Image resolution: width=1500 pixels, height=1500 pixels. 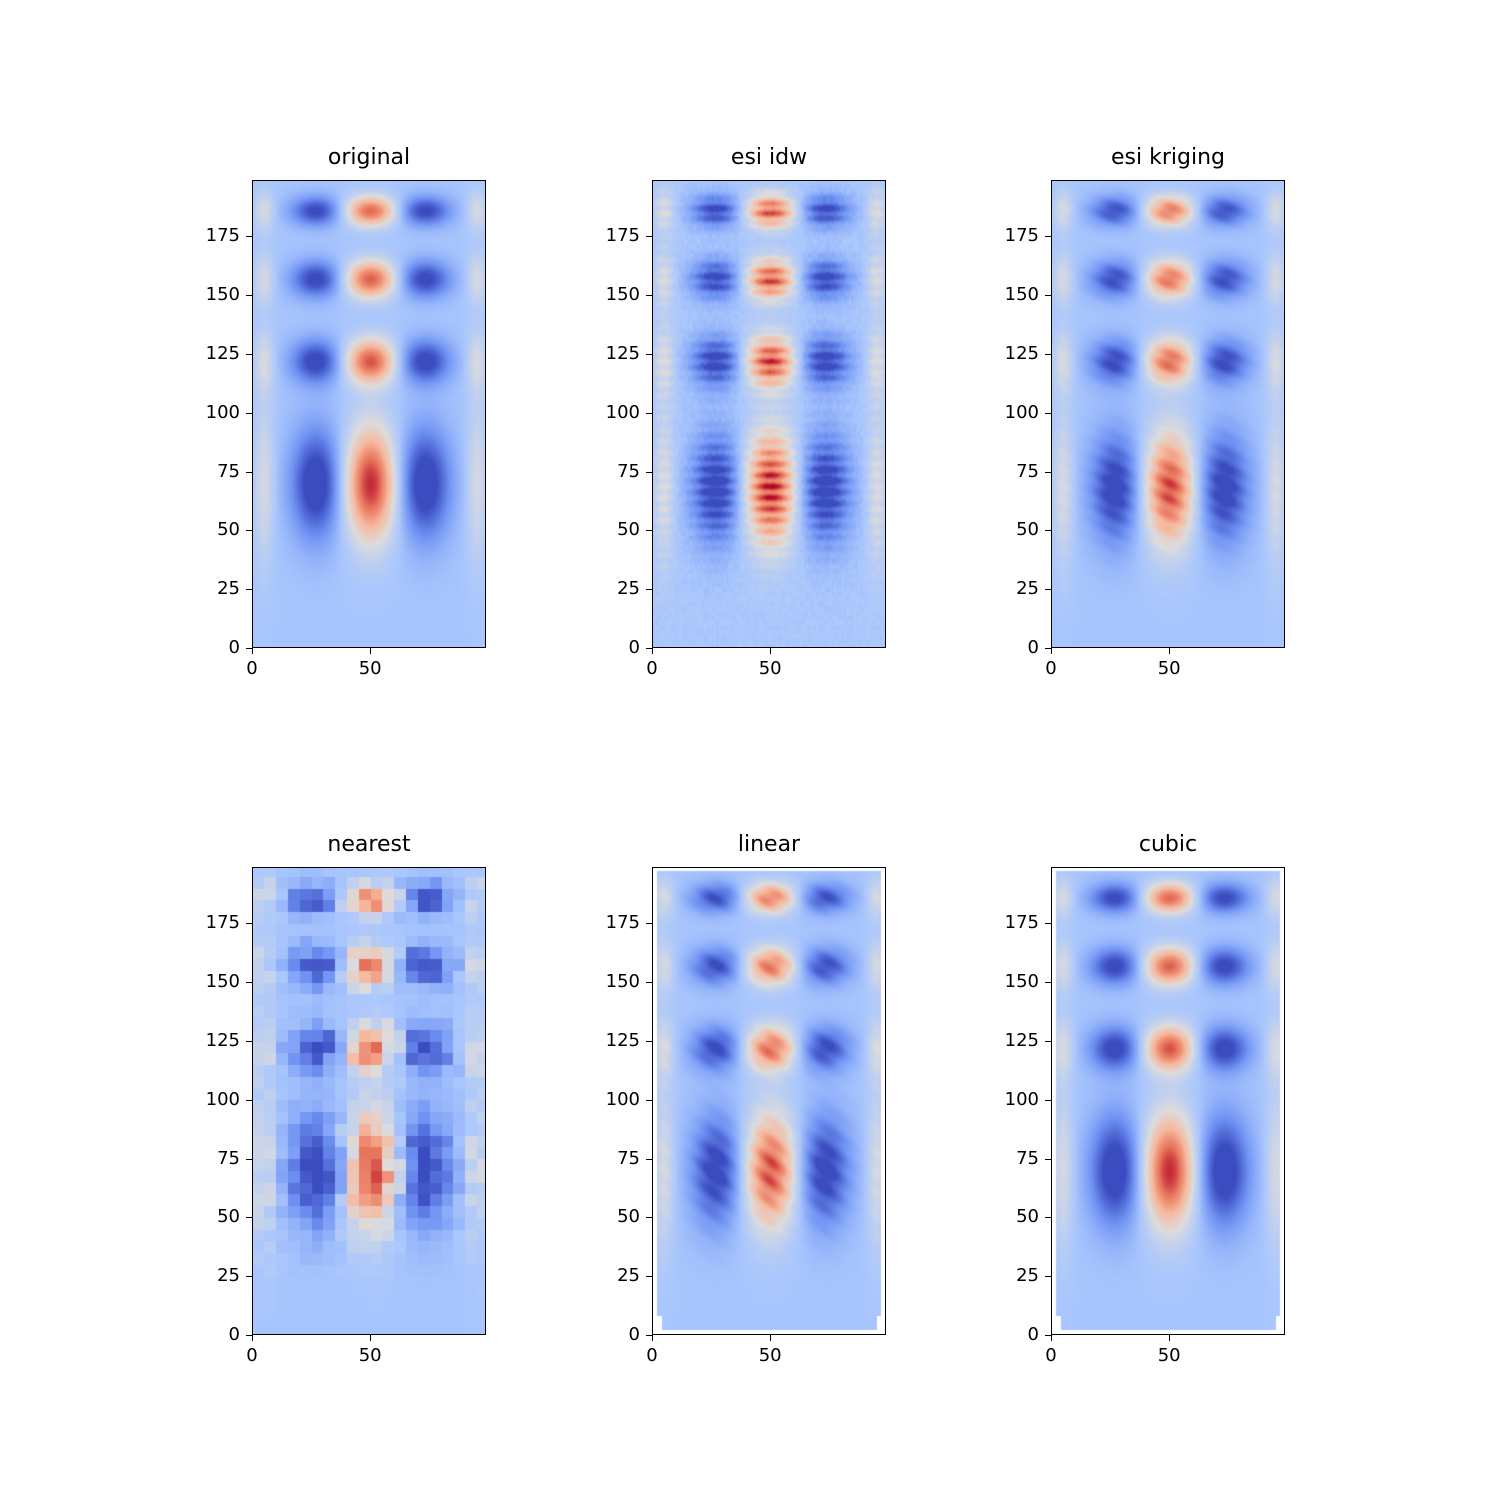 I want to click on panel-cubic: cubic 0 25 50 75 100 125 150 175 0 50, so click(x=1145, y=1098).